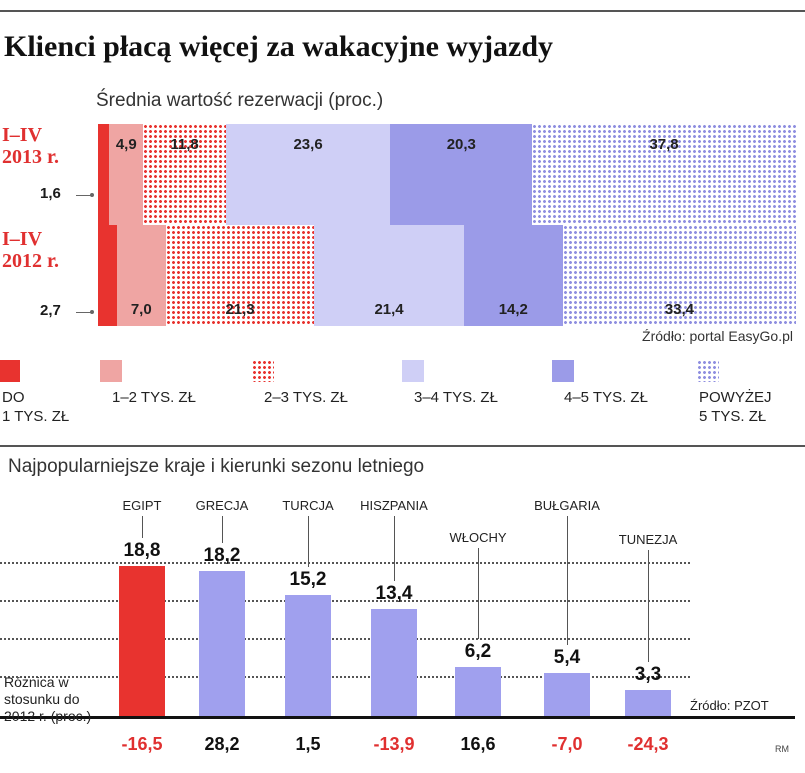 The height and width of the screenshot is (773, 805). What do you see at coordinates (478, 744) in the screenshot?
I see `change-value-label: 16,6` at bounding box center [478, 744].